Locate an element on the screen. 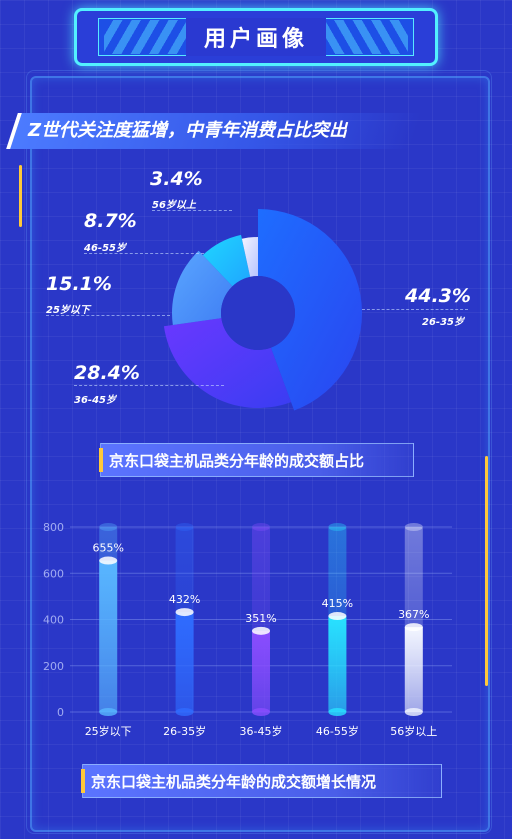  y-tick-label: 600 is located at coordinates (53, 573).